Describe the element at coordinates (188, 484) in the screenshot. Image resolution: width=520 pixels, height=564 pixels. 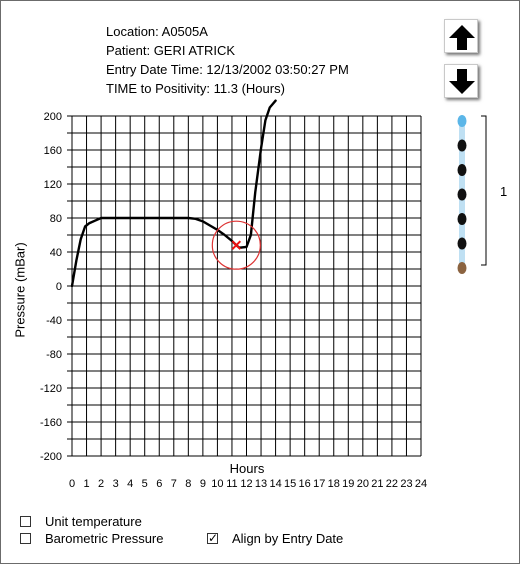
I see `x-tick-label: 8` at that location.